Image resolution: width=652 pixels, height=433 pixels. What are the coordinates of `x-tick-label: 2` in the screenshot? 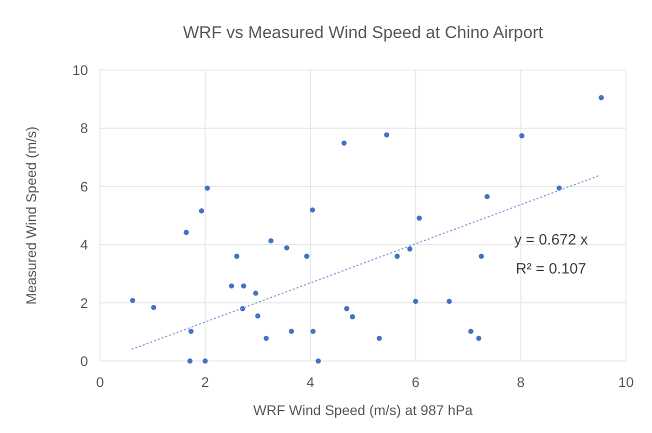 It's located at (205, 382).